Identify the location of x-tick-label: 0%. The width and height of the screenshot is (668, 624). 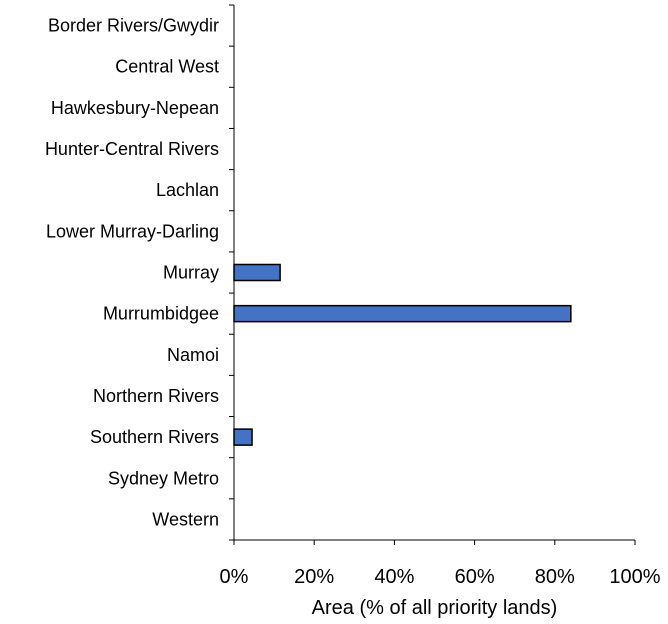
(234, 577).